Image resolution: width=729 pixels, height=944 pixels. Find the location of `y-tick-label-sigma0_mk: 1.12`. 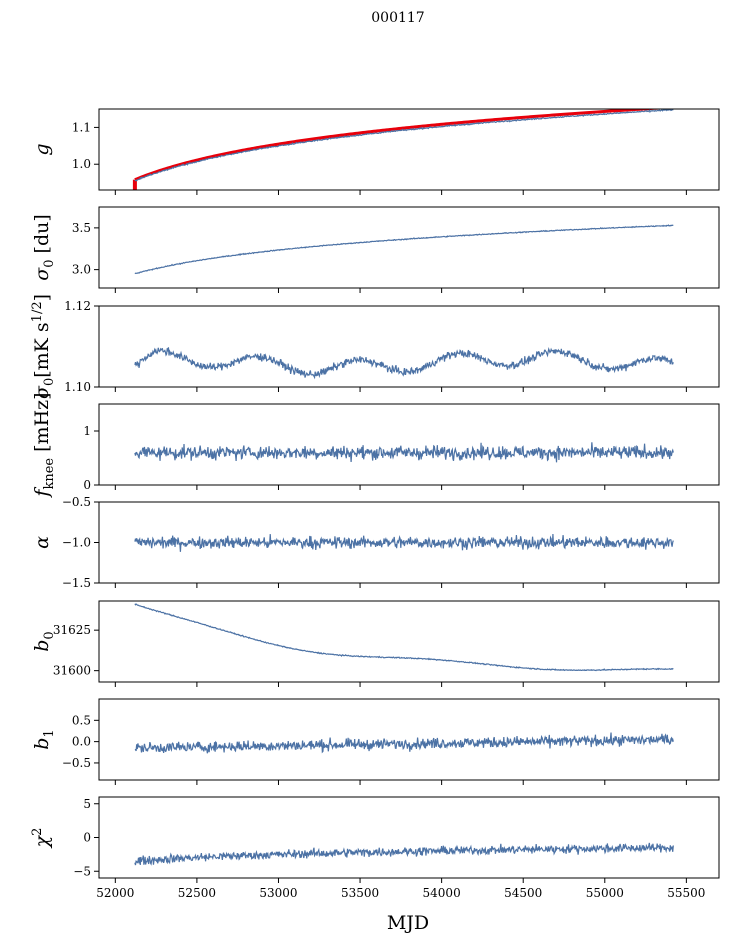

y-tick-label-sigma0_mk: 1.12 is located at coordinates (77, 306).